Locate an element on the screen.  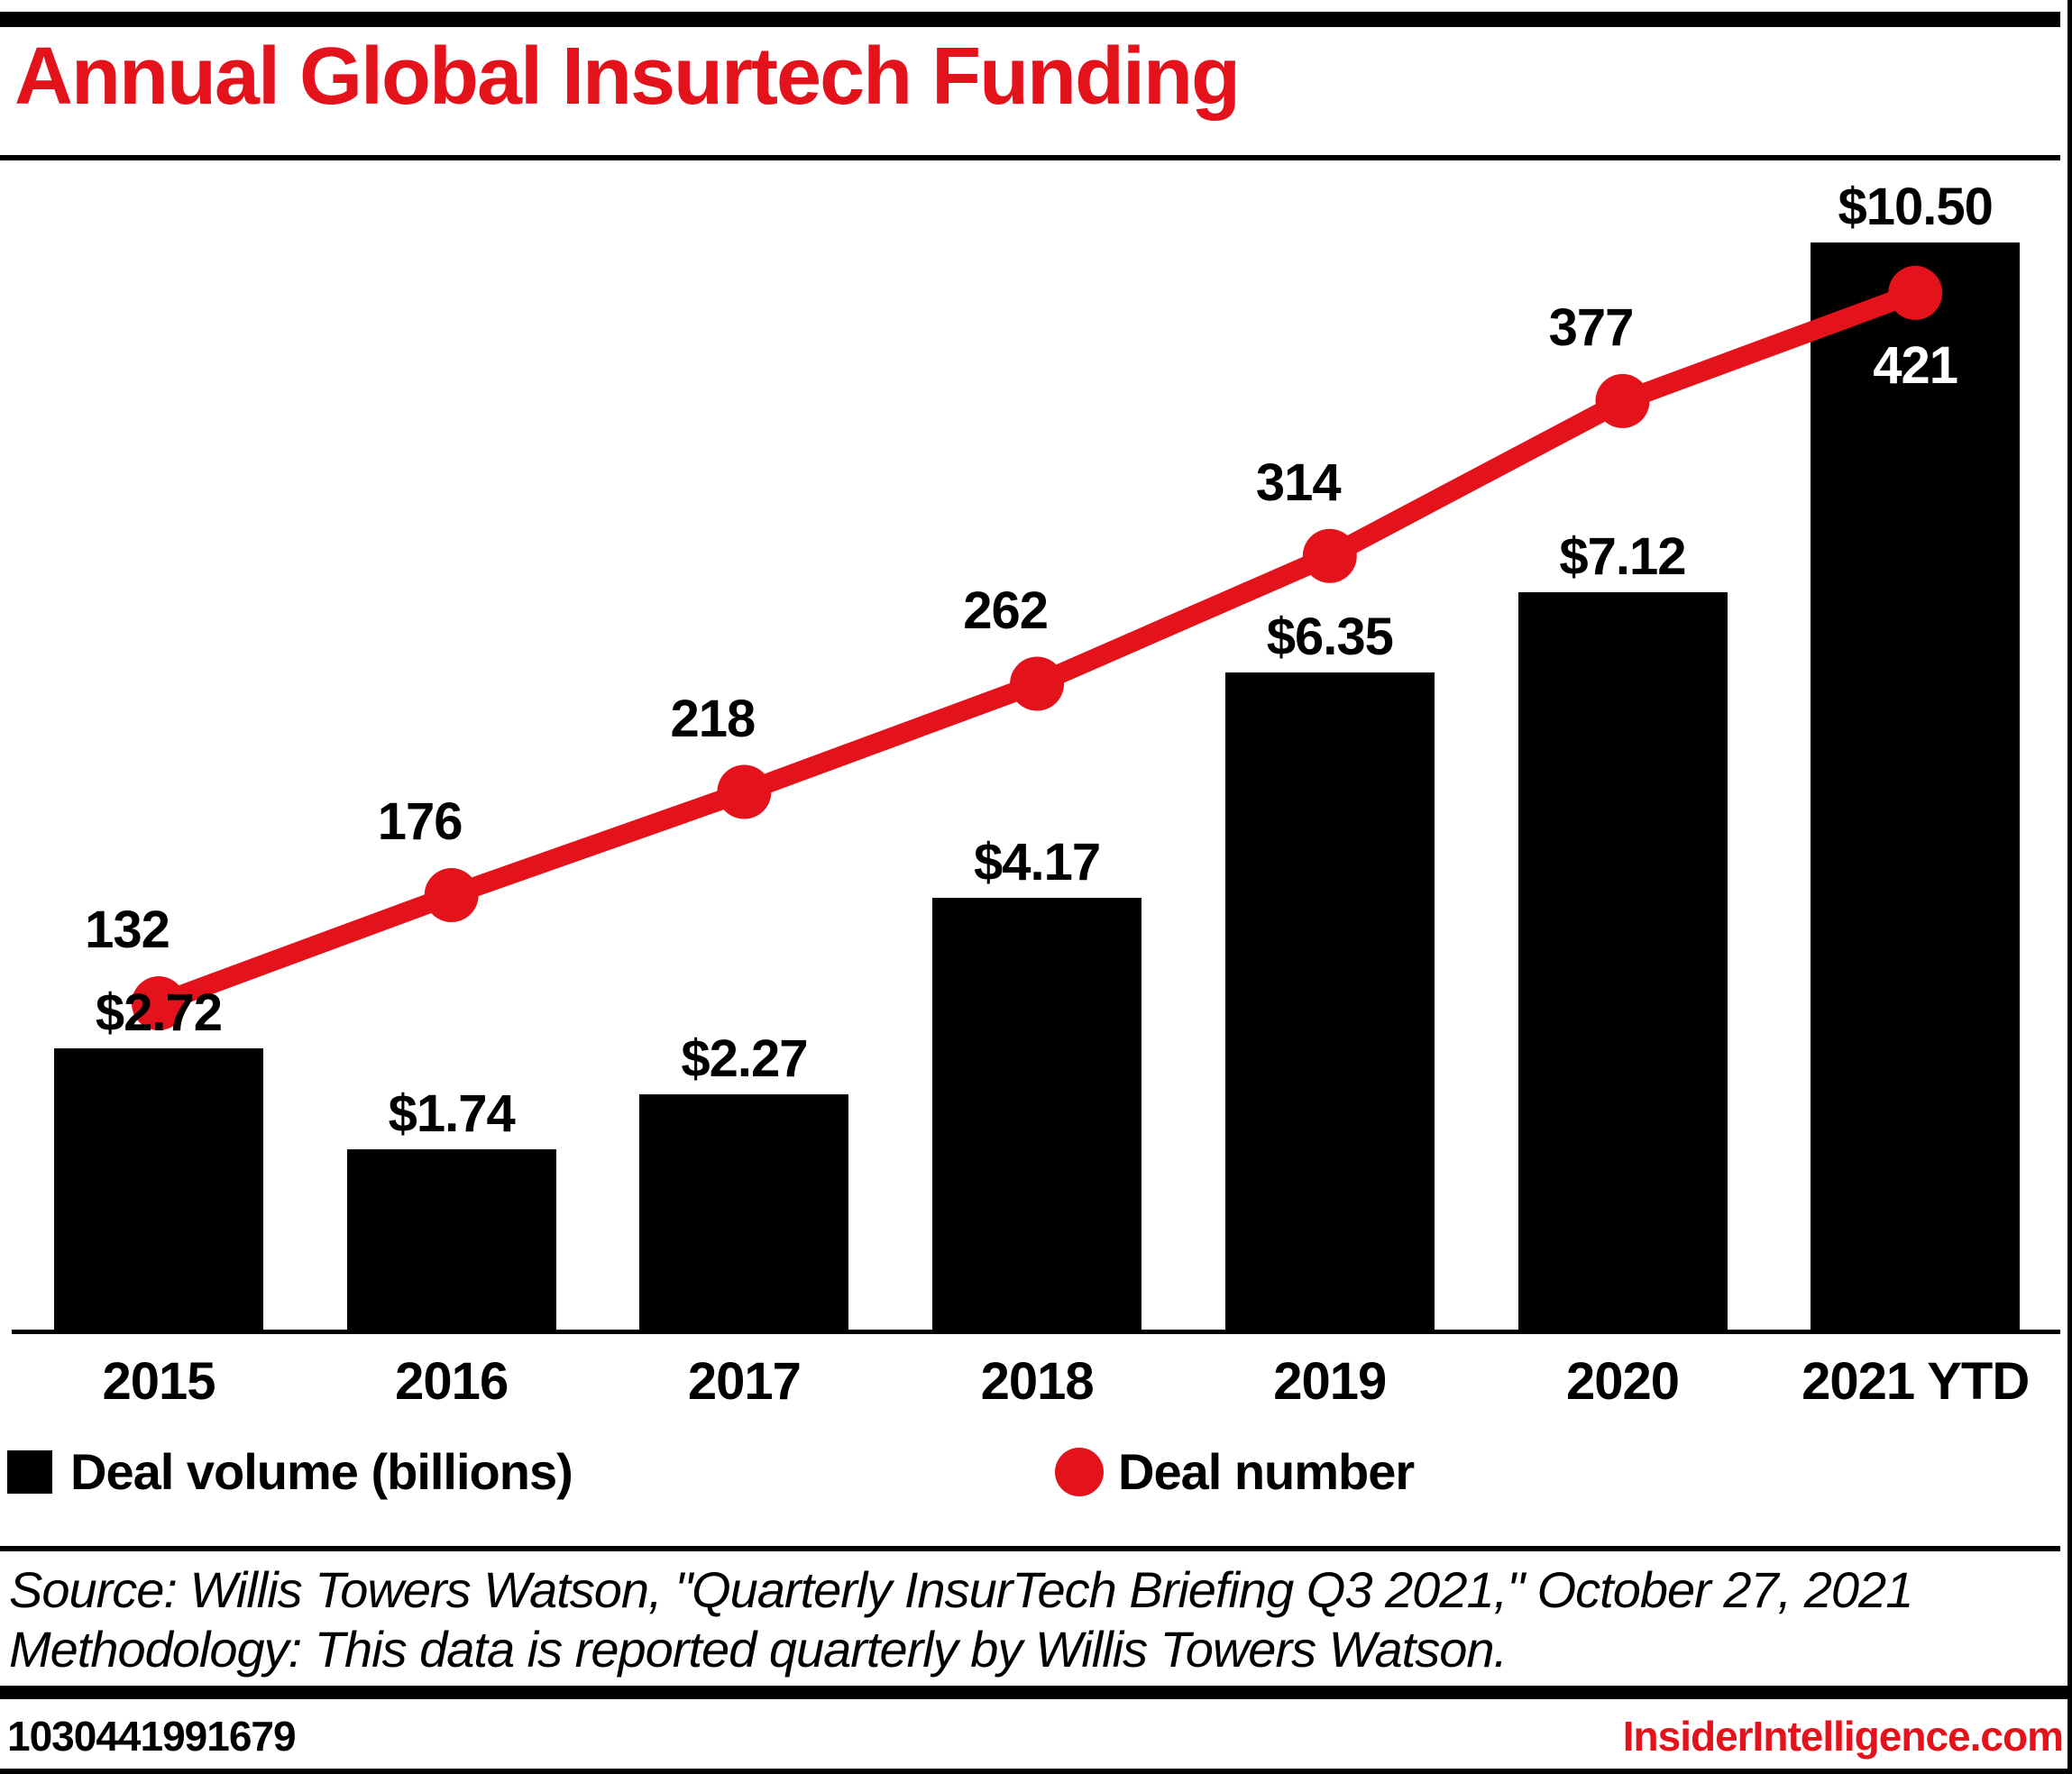
bar-value-label: $10.50 is located at coordinates (1916, 206).